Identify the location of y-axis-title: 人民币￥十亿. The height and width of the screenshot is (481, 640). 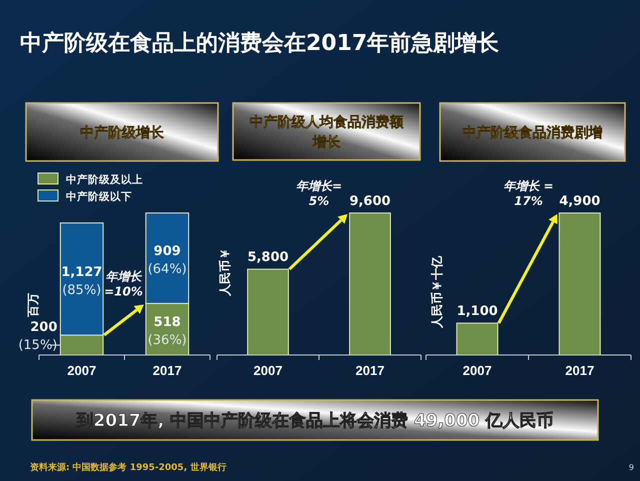
(437, 292).